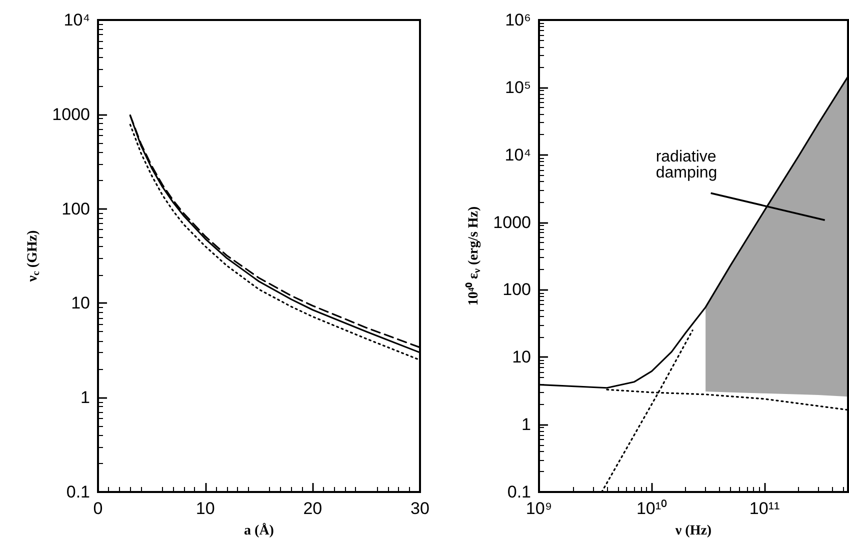  What do you see at coordinates (98, 508) in the screenshot?
I see `x-tick-label: 0` at bounding box center [98, 508].